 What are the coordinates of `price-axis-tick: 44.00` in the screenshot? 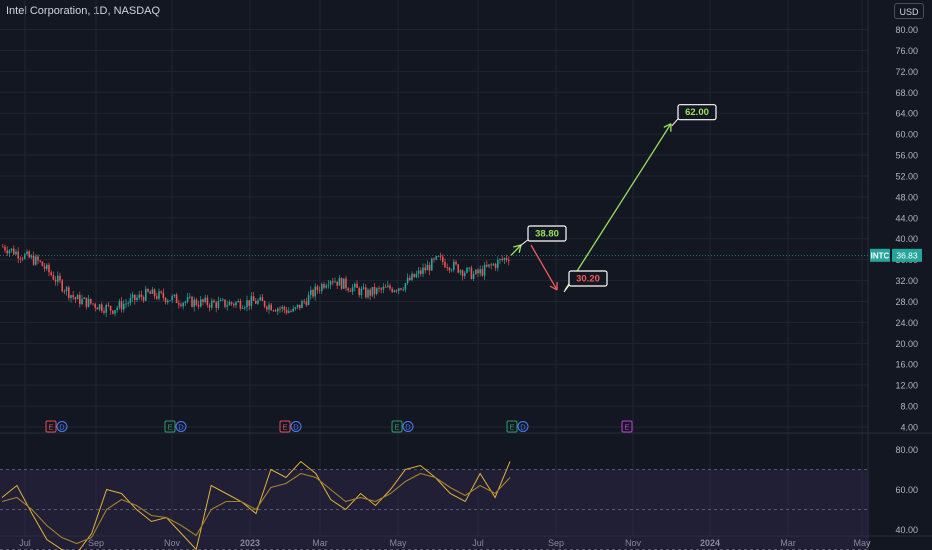 It's located at (906, 218).